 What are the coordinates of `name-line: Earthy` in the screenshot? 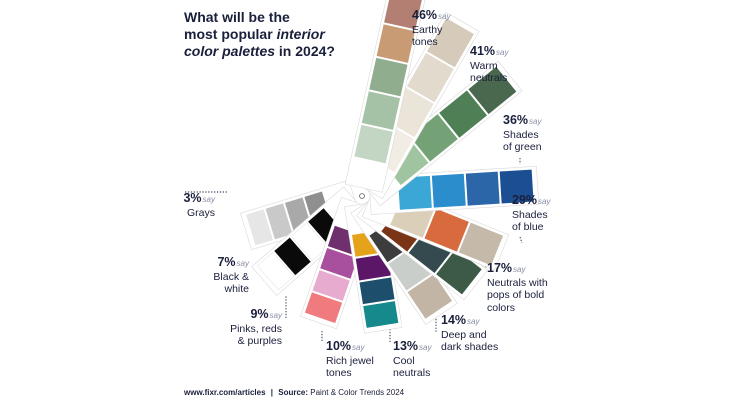 It's located at (427, 29).